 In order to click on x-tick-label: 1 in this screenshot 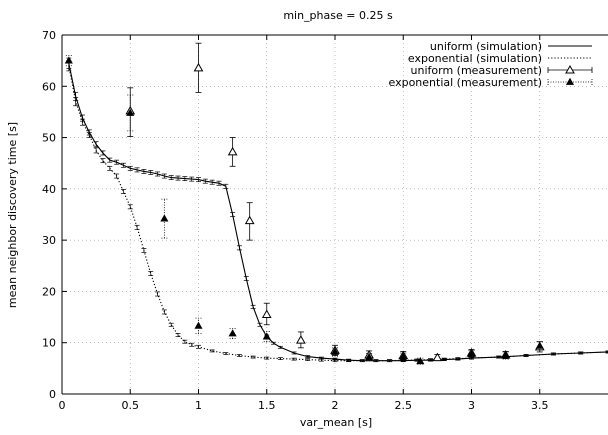, I will do `click(198, 405)`.